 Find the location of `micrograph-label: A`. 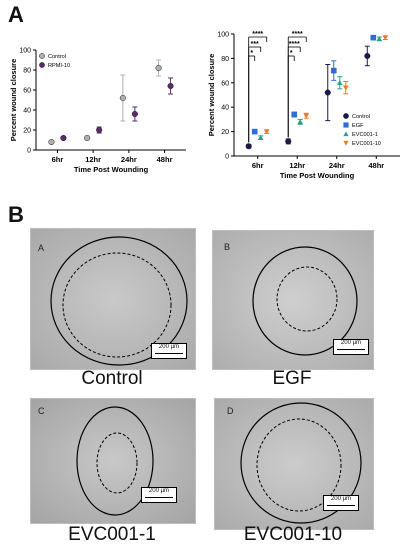

micrograph-label: A is located at coordinates (41, 248).